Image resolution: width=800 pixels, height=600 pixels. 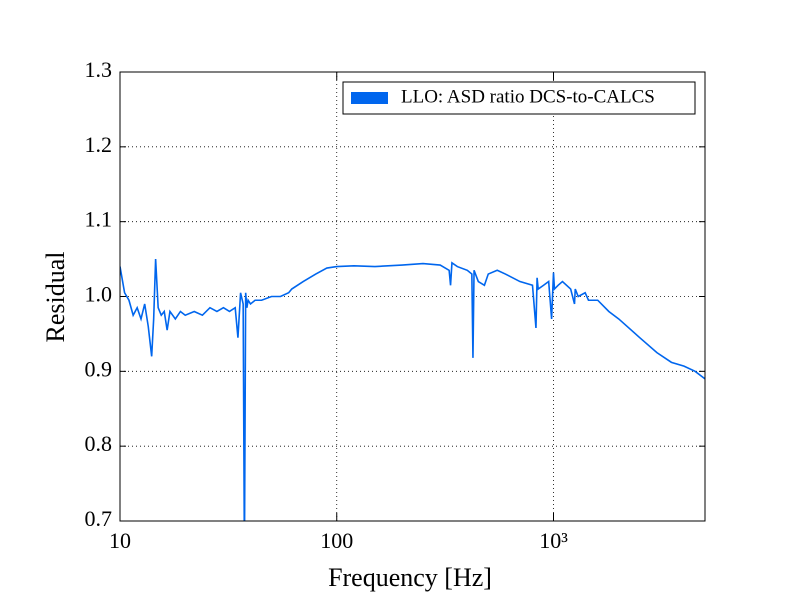 What do you see at coordinates (99, 144) in the screenshot?
I see `y-tick-label: 1.2` at bounding box center [99, 144].